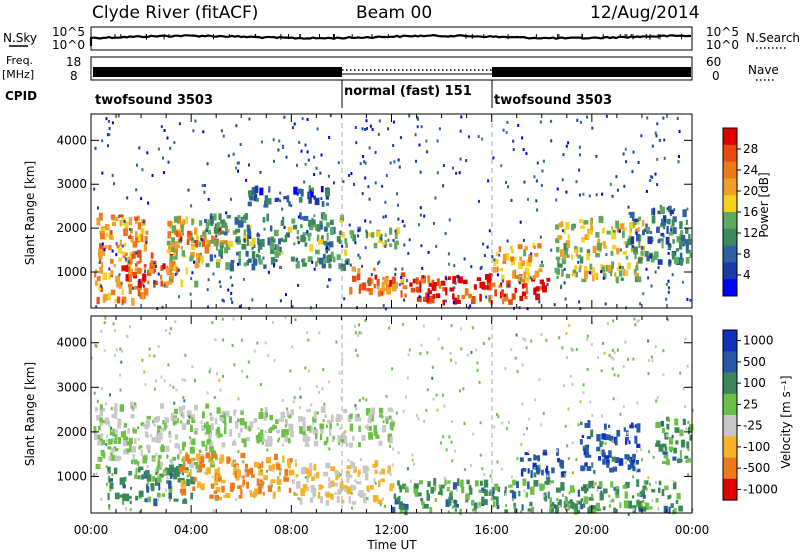 The height and width of the screenshot is (554, 800). Describe the element at coordinates (191, 530) in the screenshot. I see `x-tick-label: 04:00` at that location.